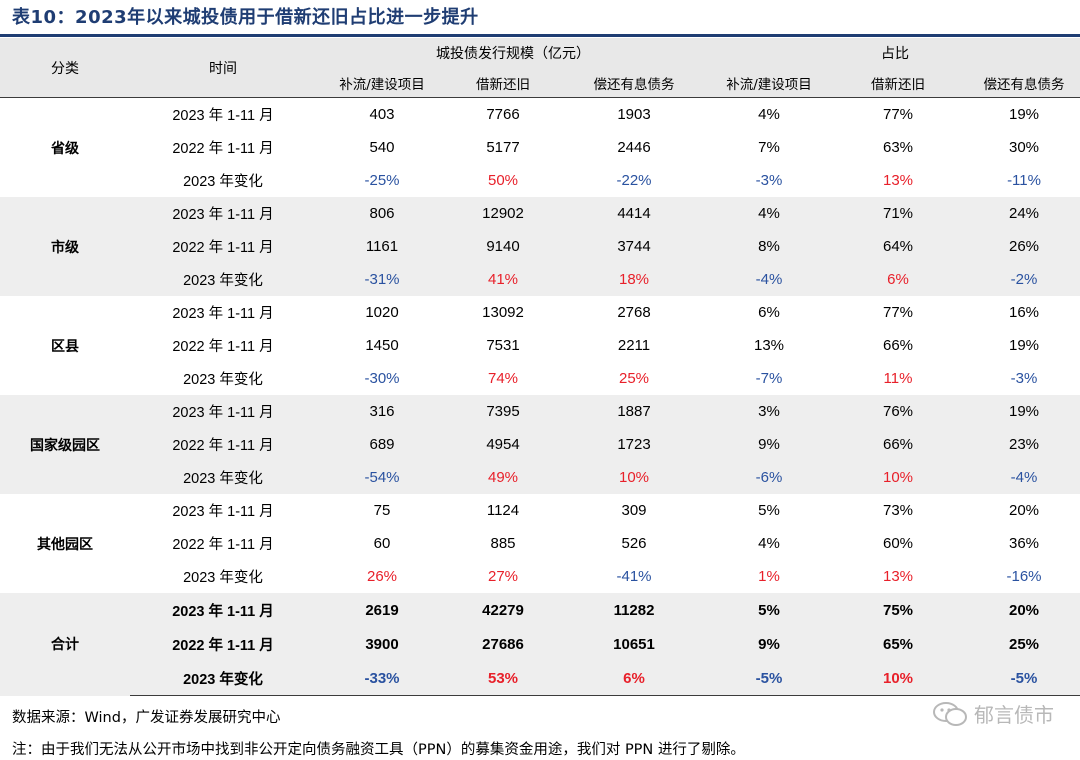  I want to click on value-cell: 2768, so click(634, 312).